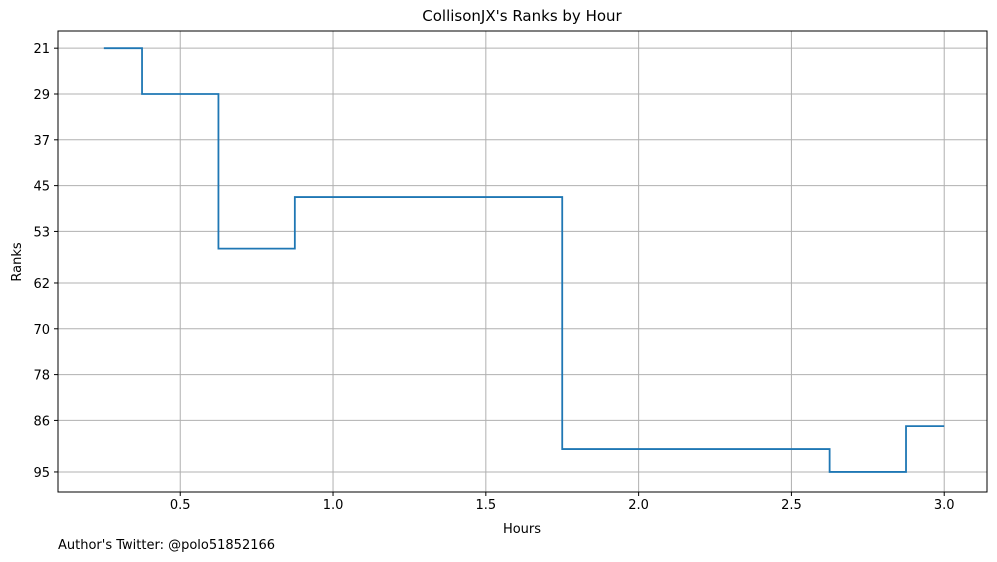  What do you see at coordinates (638, 505) in the screenshot?
I see `x-tick-label: 2.0` at bounding box center [638, 505].